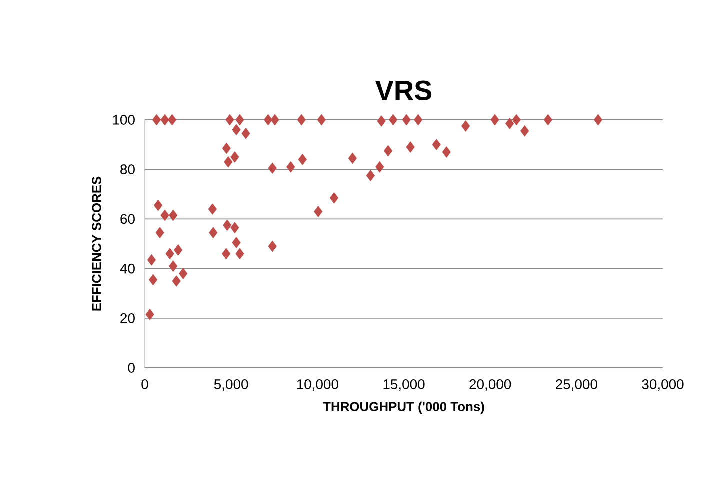  What do you see at coordinates (491, 386) in the screenshot?
I see `x-tick-label: 20,000` at bounding box center [491, 386].